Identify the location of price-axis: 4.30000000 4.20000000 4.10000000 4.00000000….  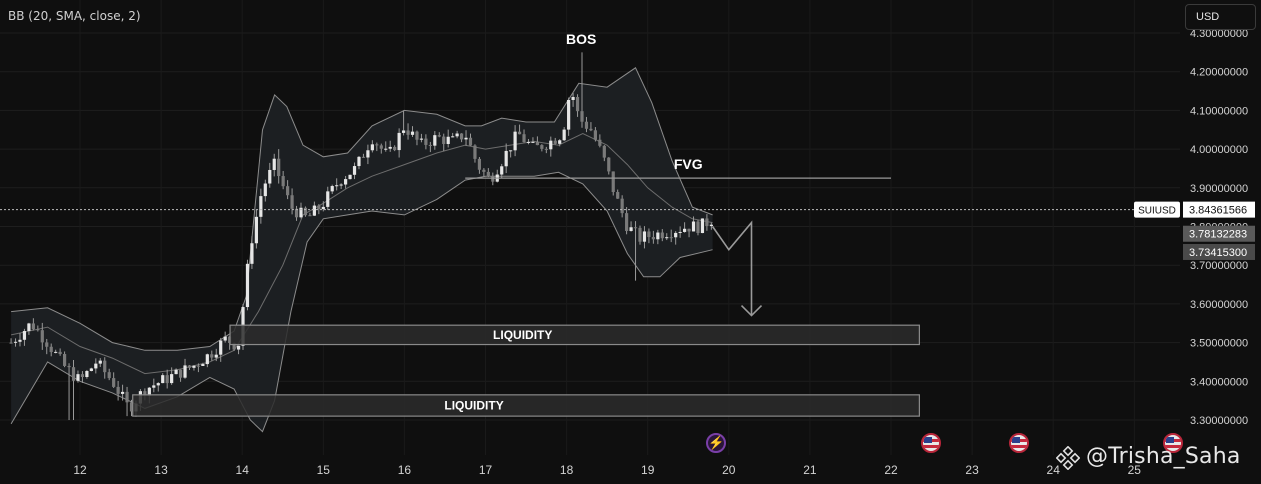
(1219, 227).